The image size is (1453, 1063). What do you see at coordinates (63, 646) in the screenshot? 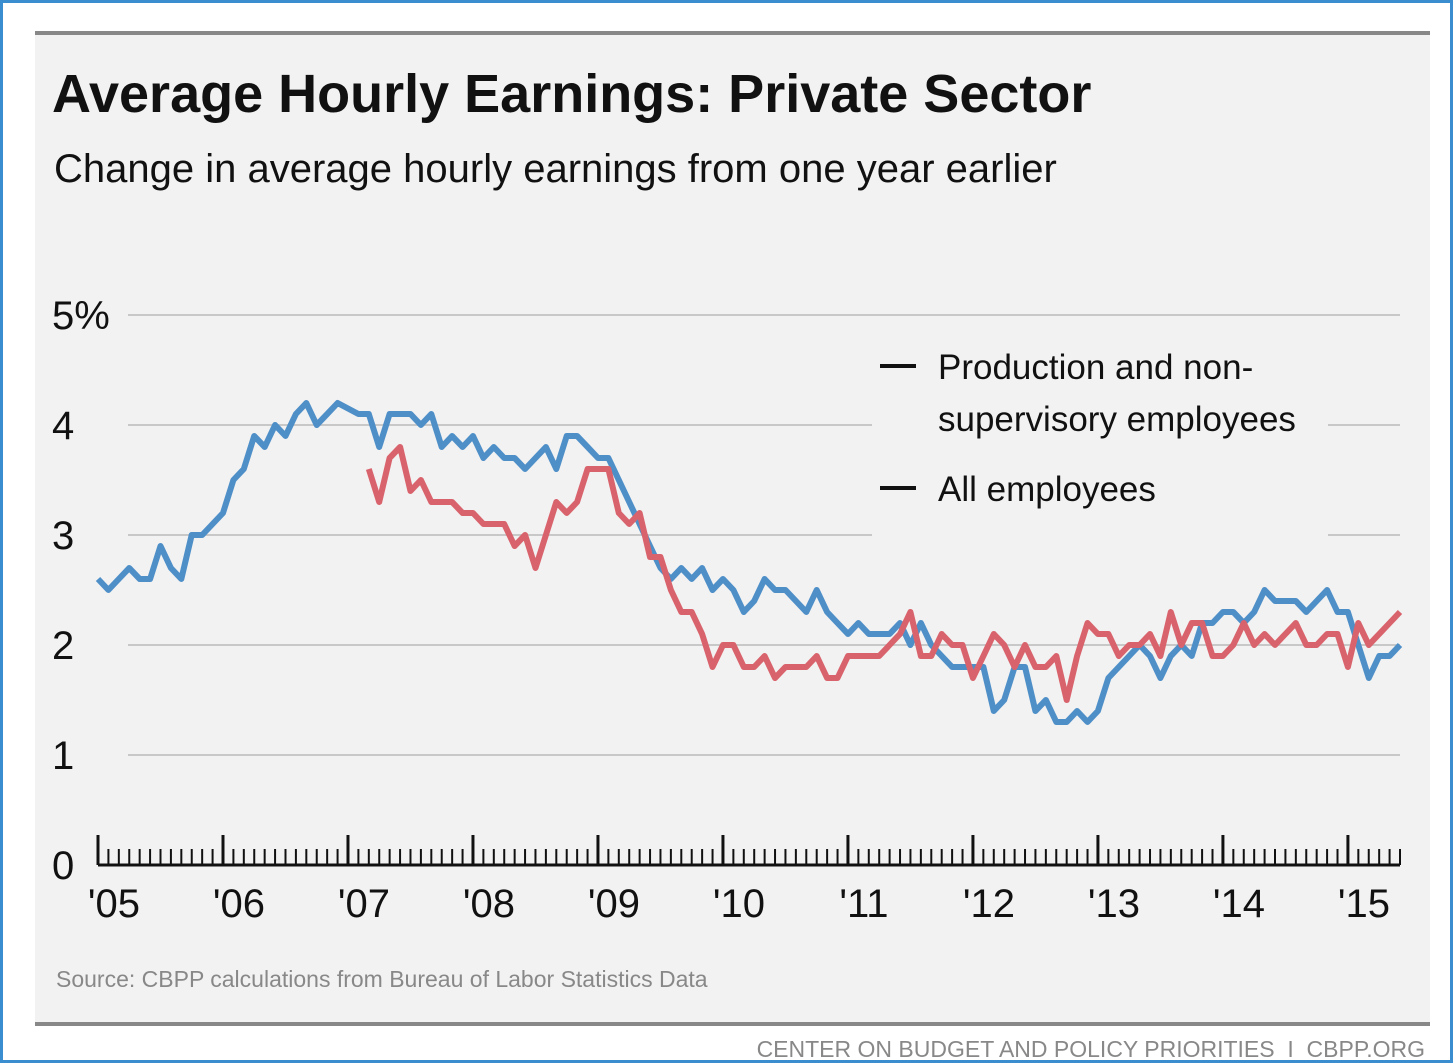
I see `y-tick-label: 2` at bounding box center [63, 646].